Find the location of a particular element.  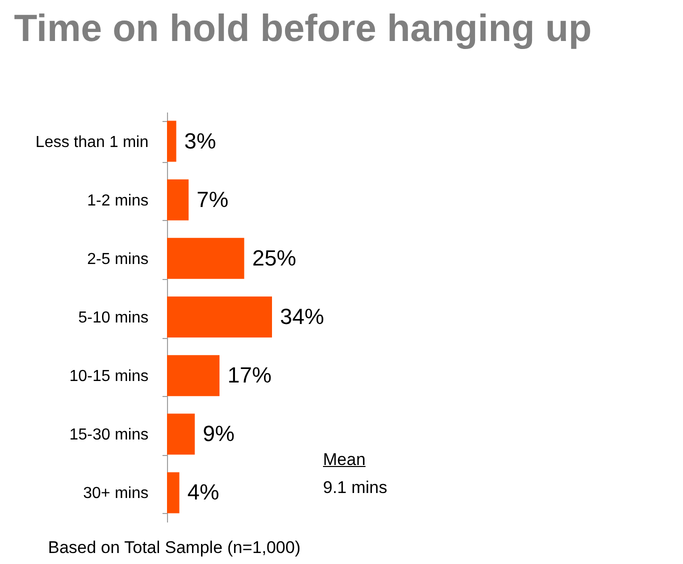

y-tick-label: 30+ mins is located at coordinates (115, 493).